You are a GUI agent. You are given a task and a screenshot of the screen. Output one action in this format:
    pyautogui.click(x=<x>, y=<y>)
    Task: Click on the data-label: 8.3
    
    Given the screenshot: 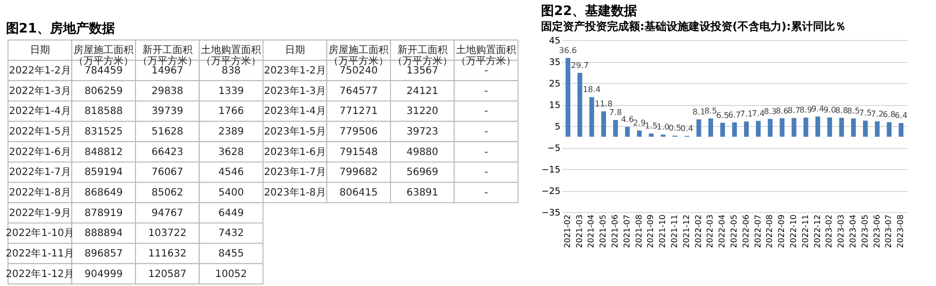 What is the action you would take?
    pyautogui.click(x=770, y=111)
    